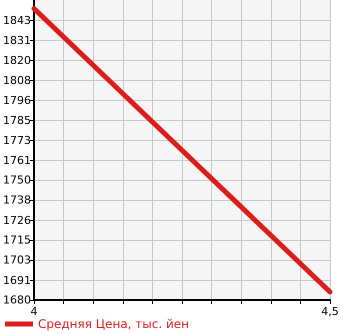  What do you see at coordinates (330, 311) in the screenshot?
I see `x-tick-label: 4,5` at bounding box center [330, 311].